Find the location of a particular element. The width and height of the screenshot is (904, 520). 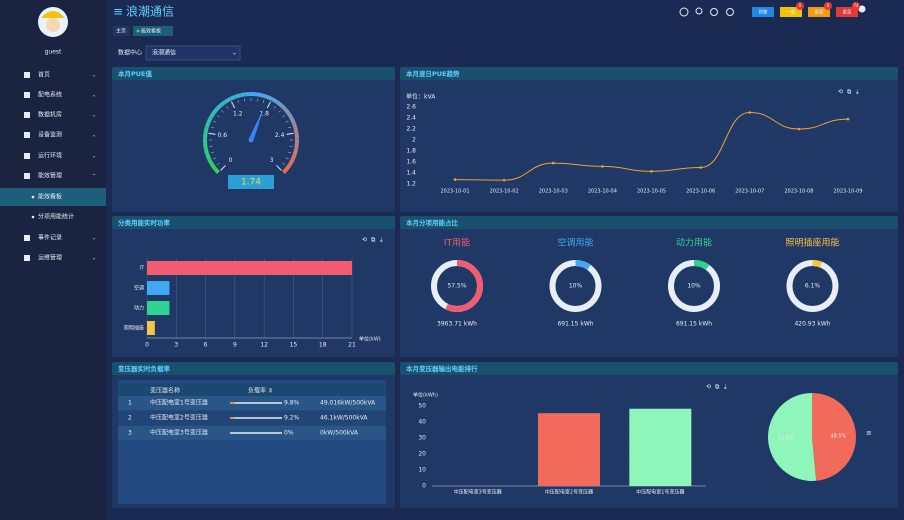

menu-item: 数据机房 is located at coordinates (50, 115).